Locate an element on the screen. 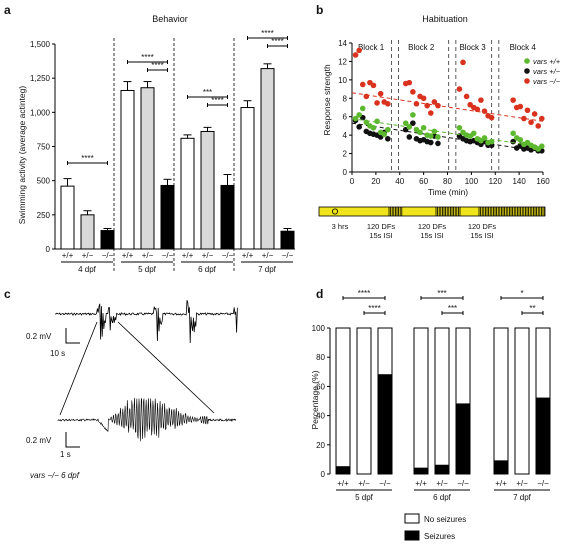 The image size is (587, 546). panel-c-eeg-trace-overview is located at coordinates (146, 322).